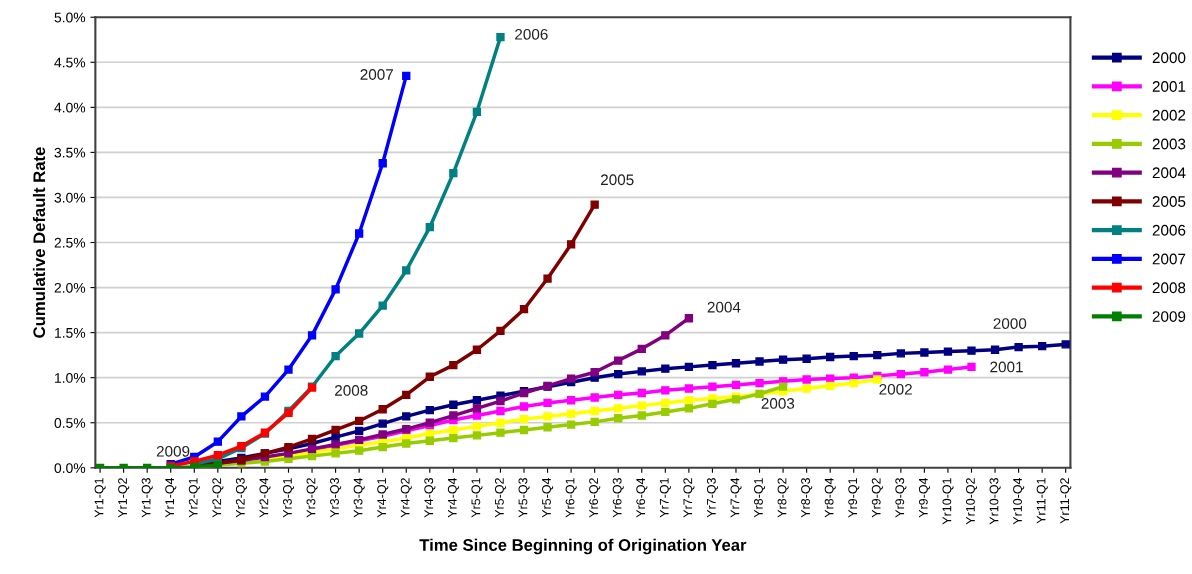  I want to click on legend-label: 2002, so click(1169, 115).